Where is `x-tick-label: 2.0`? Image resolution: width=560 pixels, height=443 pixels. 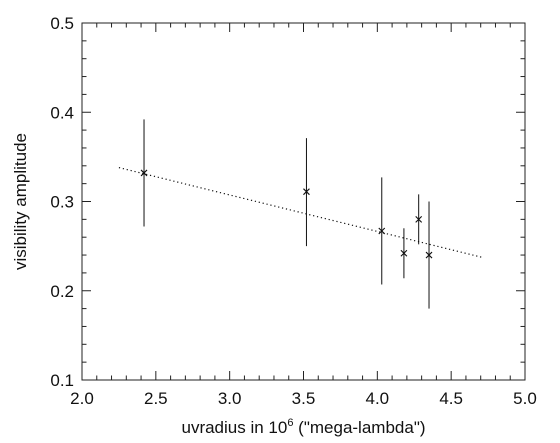
x-tick-label: 2.0 is located at coordinates (82, 398).